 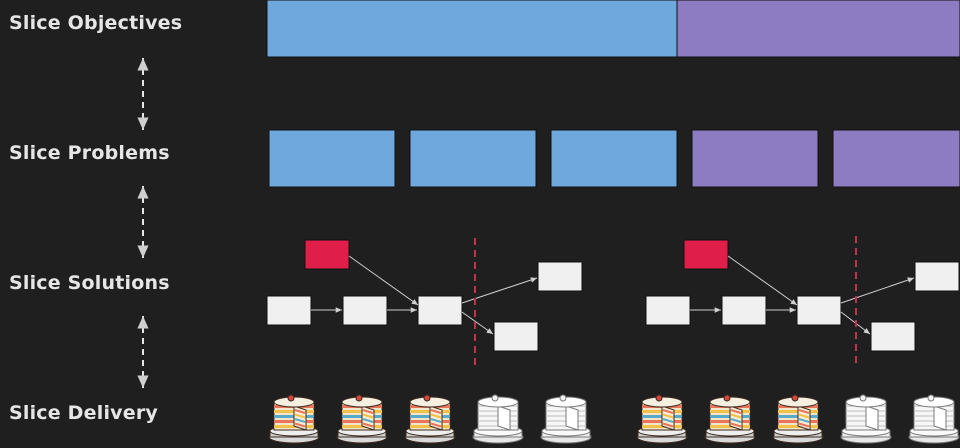 I want to click on label-slice-objectives: Slice Objectives, so click(x=96, y=23).